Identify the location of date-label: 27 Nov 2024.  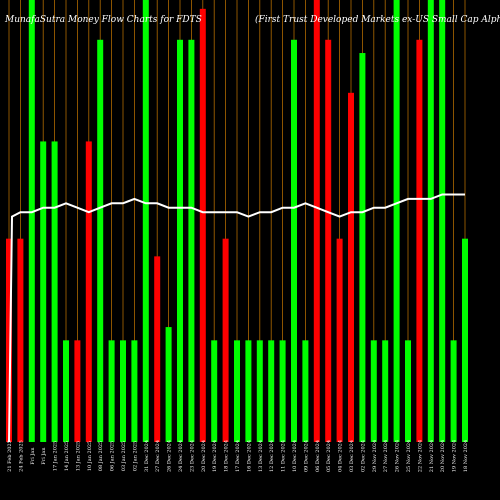
(386, 456).